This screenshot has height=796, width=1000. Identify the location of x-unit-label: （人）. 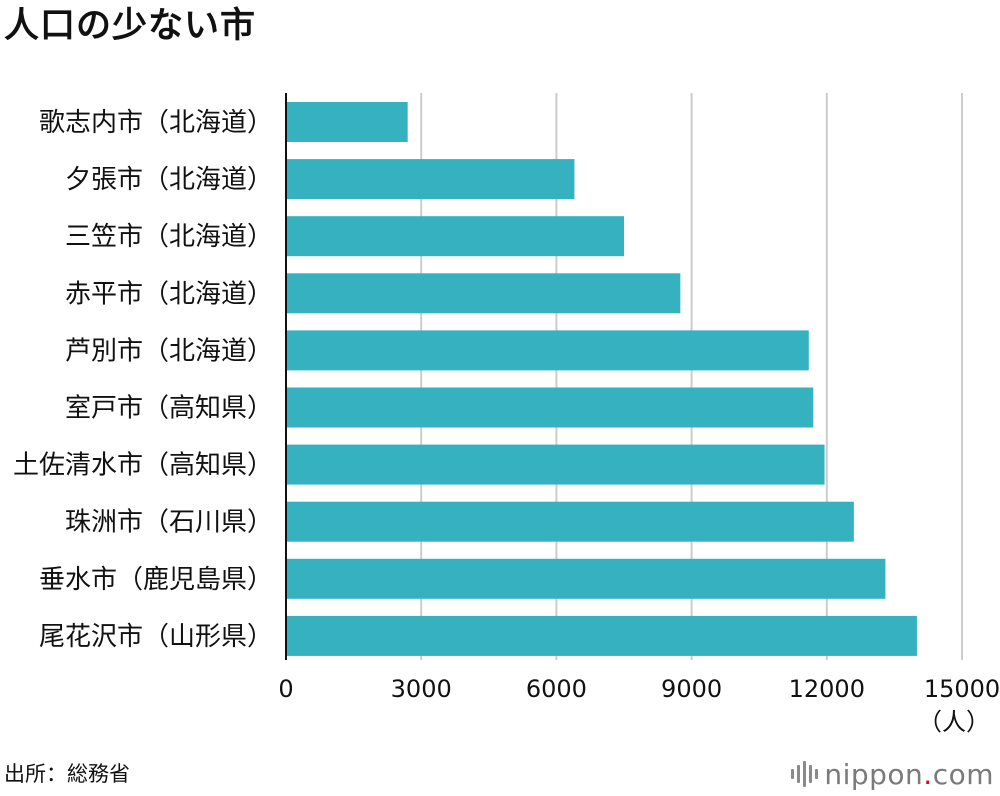
(954, 722).